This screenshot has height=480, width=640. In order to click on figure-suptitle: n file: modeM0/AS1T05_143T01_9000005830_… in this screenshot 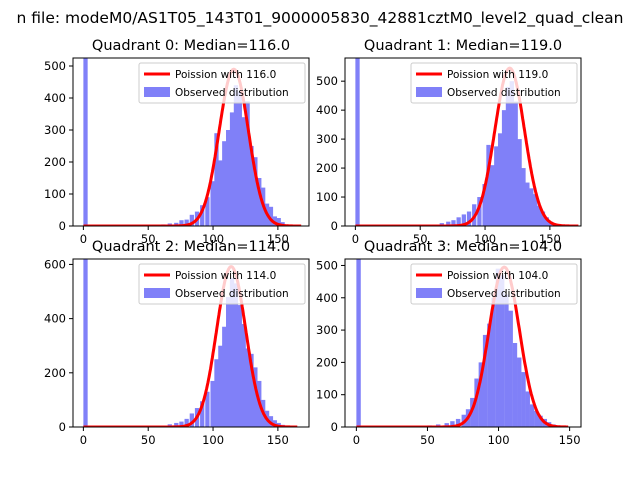, I will do `click(320, 18)`.